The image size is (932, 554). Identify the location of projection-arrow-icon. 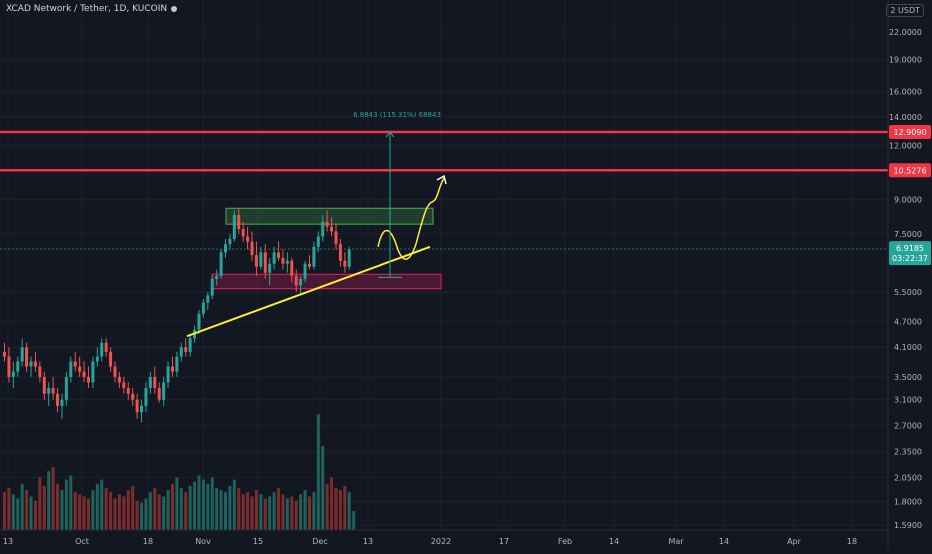
(441, 179).